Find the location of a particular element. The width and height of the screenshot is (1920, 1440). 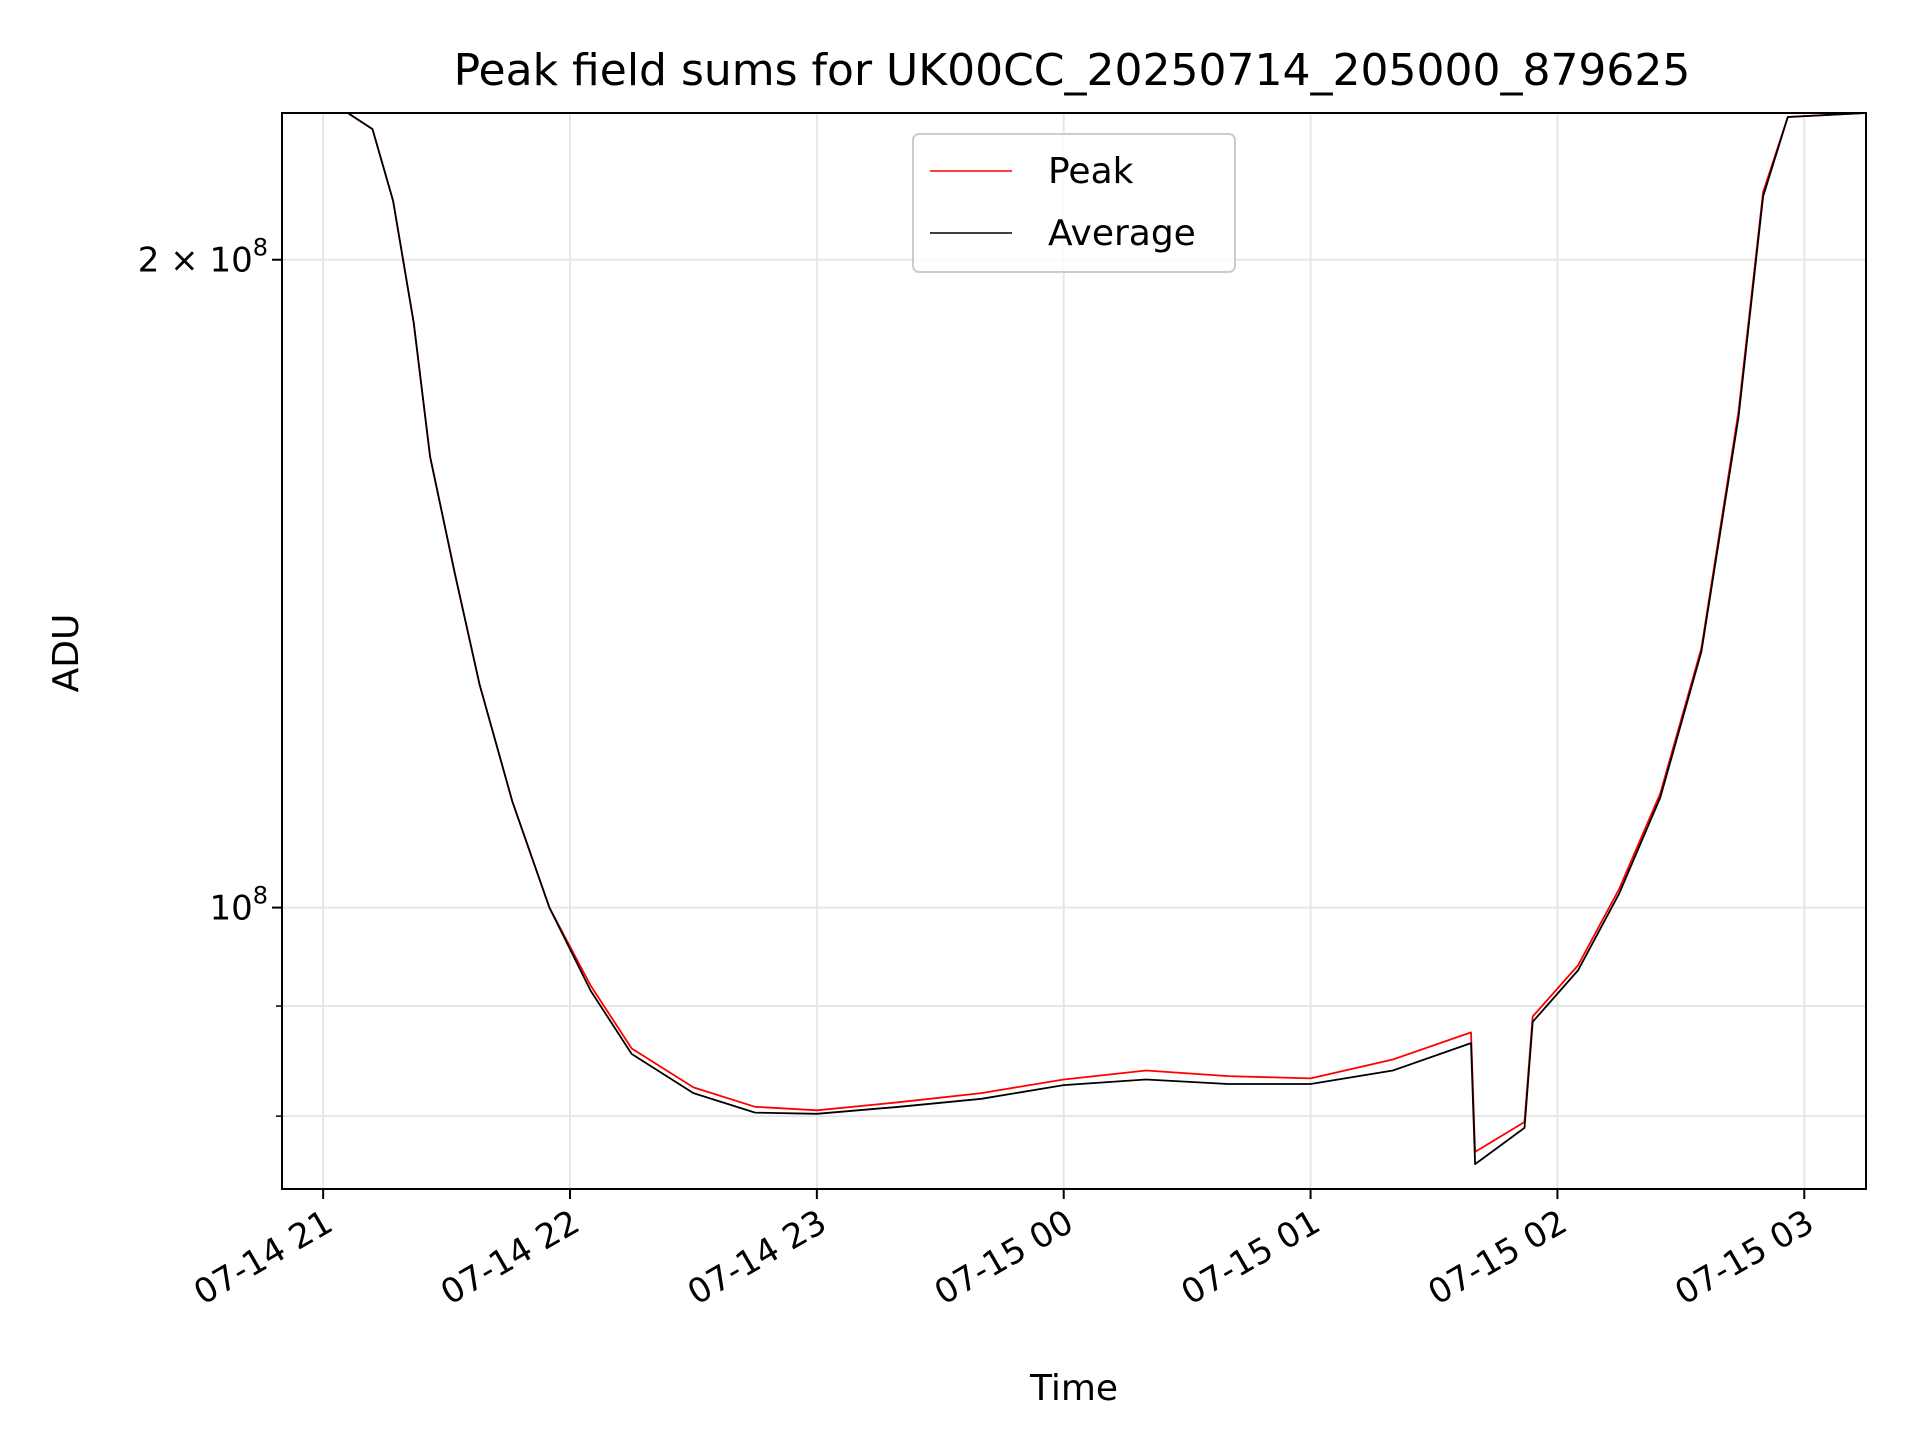

legend-label-average: Average is located at coordinates (1122, 233).